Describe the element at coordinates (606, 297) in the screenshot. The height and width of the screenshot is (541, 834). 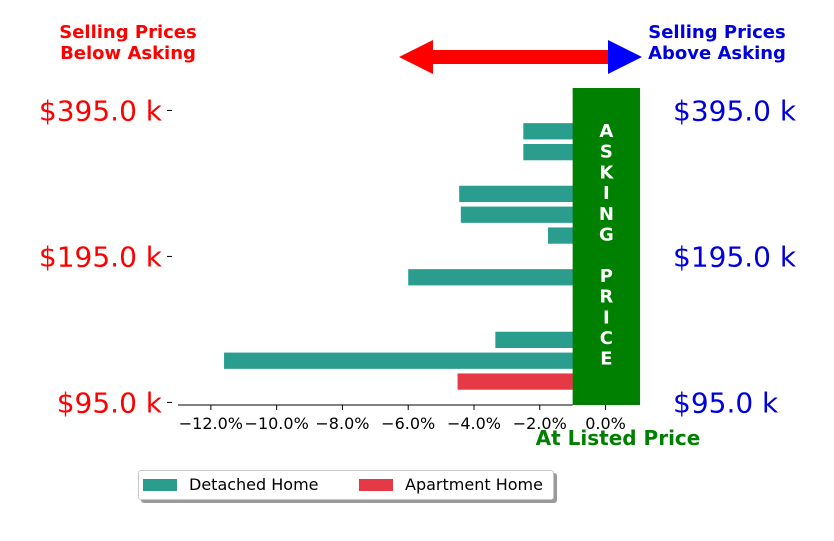
I see `asking-price-letter-8: R` at that location.